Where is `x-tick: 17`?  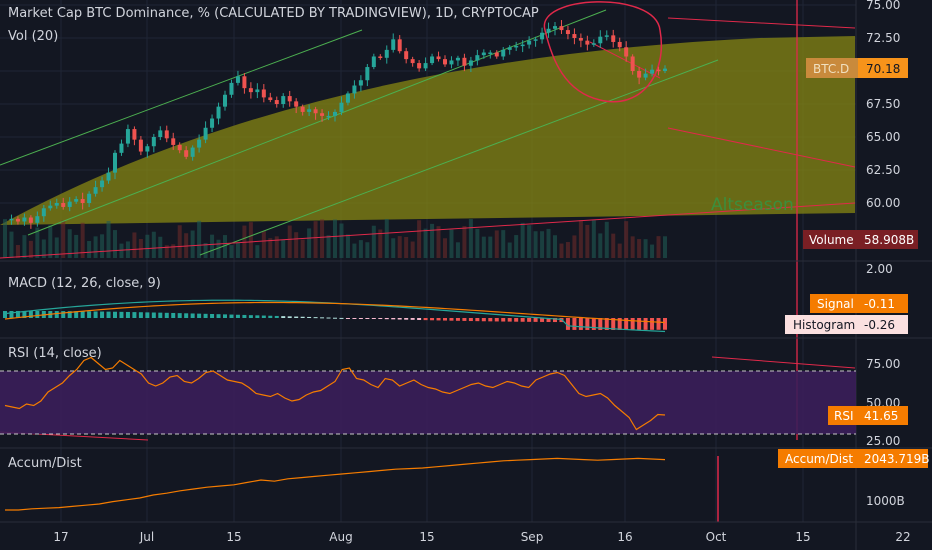 x-tick: 17 is located at coordinates (60, 537).